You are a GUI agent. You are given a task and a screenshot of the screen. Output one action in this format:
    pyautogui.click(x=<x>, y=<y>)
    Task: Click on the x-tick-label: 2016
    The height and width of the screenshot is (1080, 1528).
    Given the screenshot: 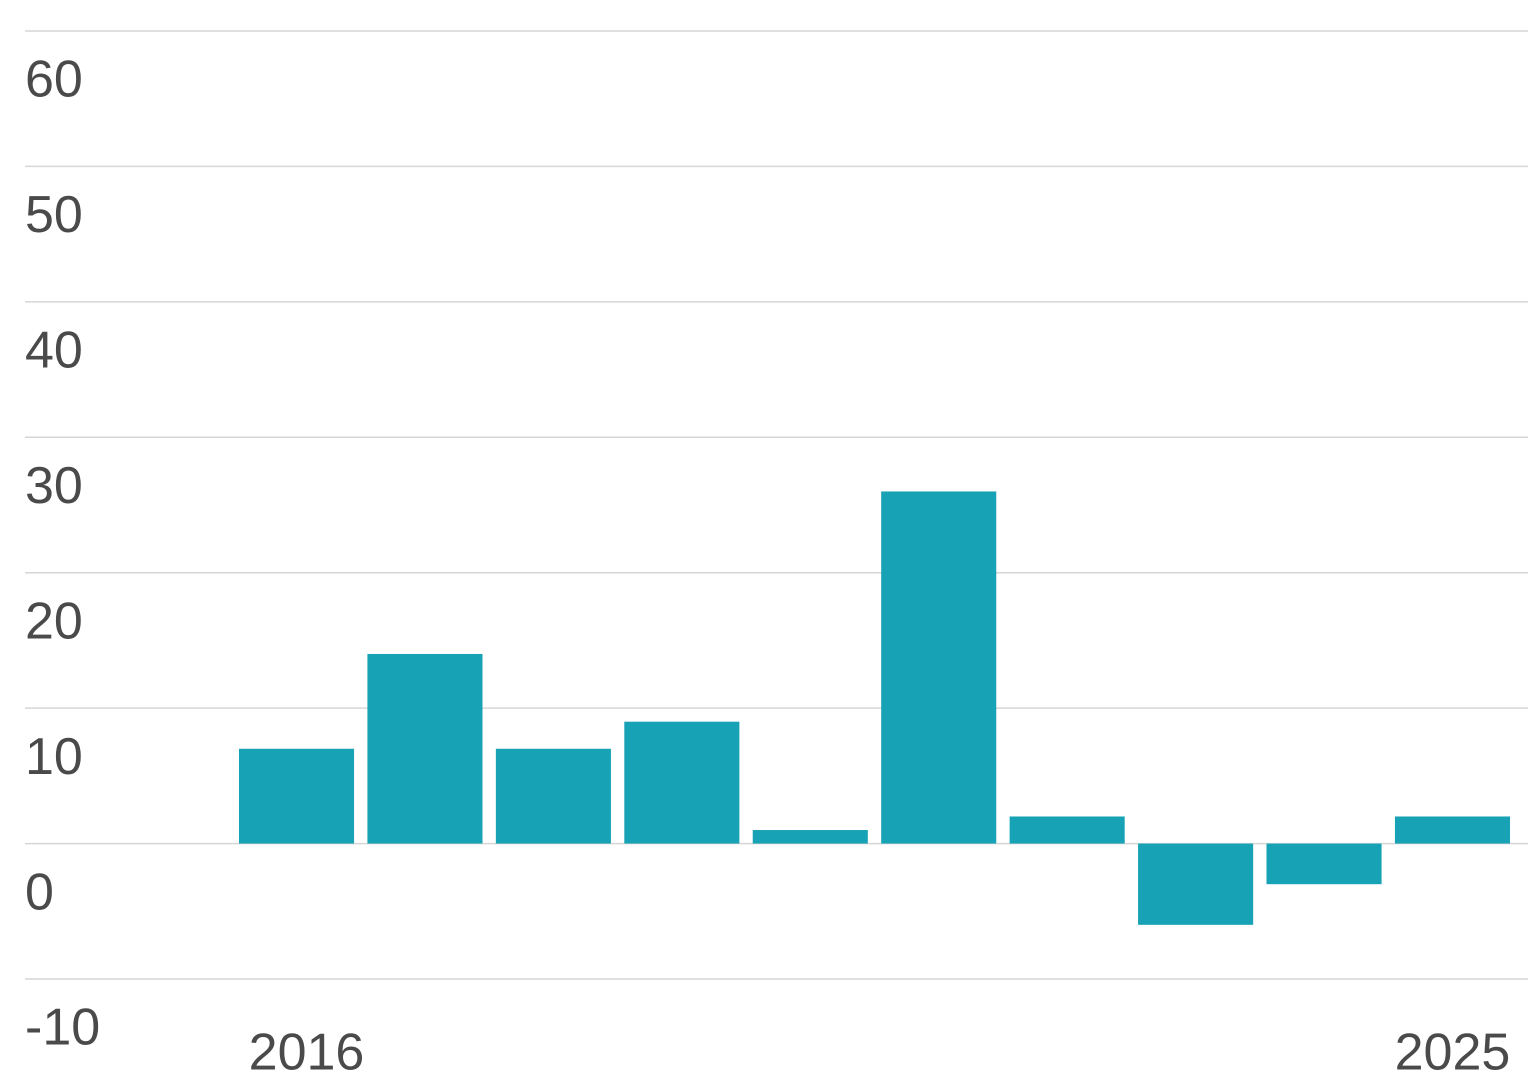 What is the action you would take?
    pyautogui.click(x=307, y=1052)
    